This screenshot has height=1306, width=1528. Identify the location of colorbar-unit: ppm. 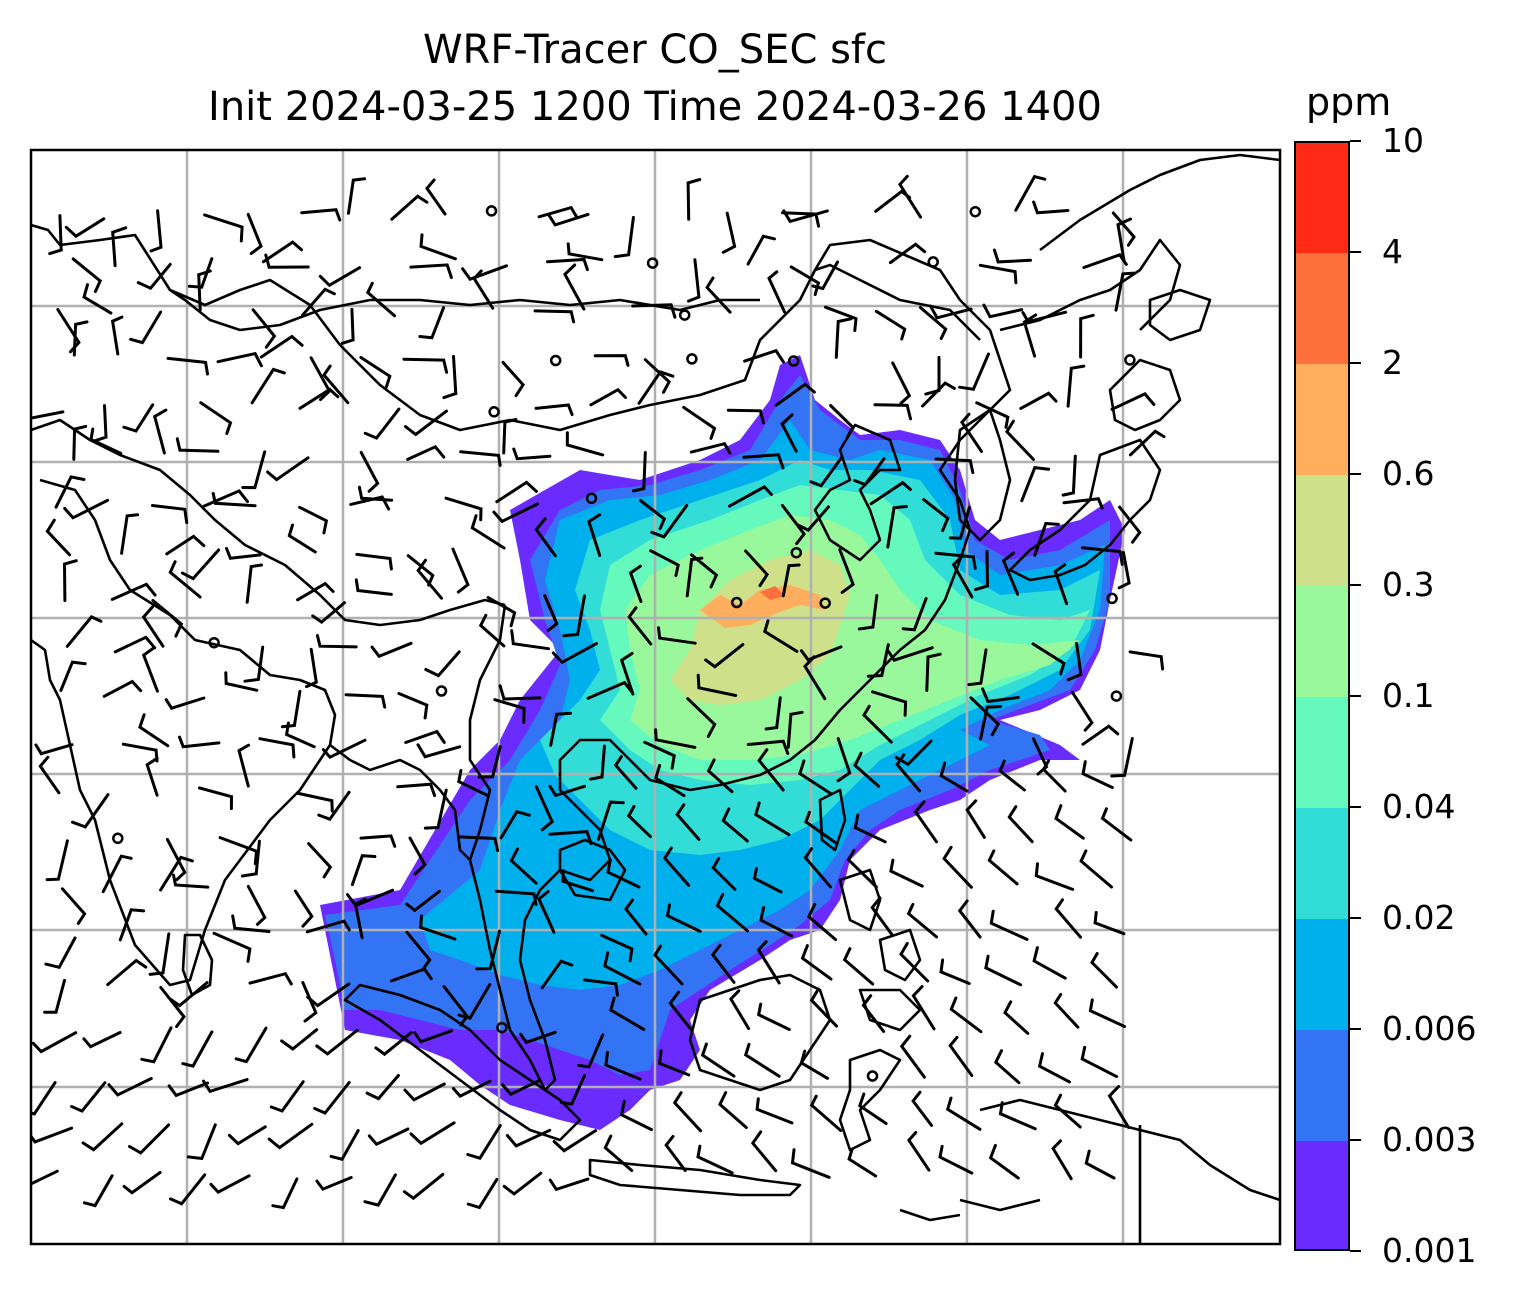
(1349, 102).